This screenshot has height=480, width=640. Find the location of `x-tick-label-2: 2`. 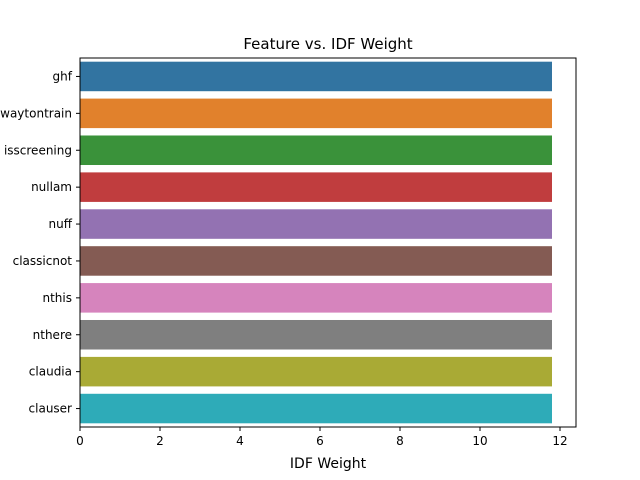

x-tick-label-2: 2 is located at coordinates (160, 441).